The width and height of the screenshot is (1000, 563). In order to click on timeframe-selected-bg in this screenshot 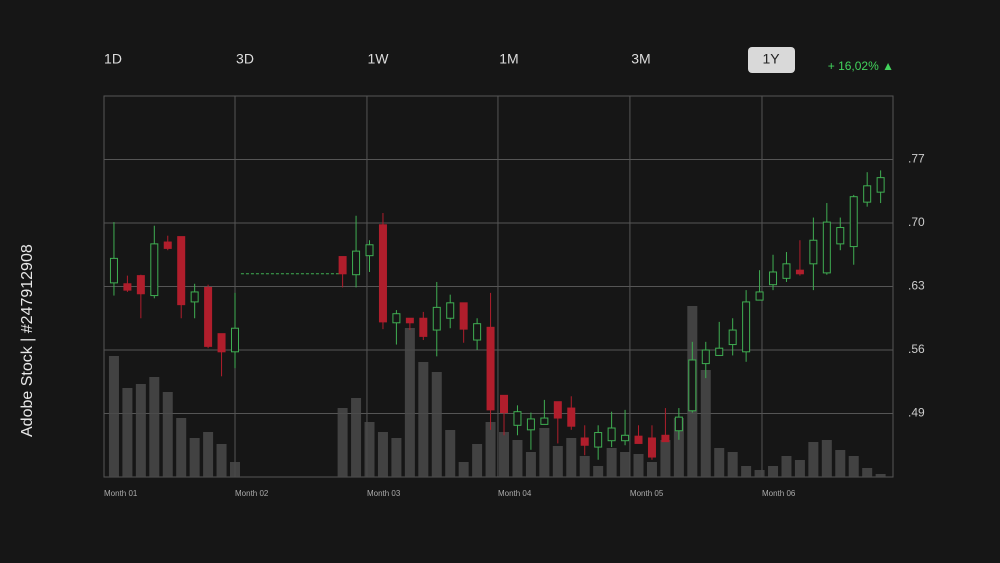, I will do `click(771, 60)`.